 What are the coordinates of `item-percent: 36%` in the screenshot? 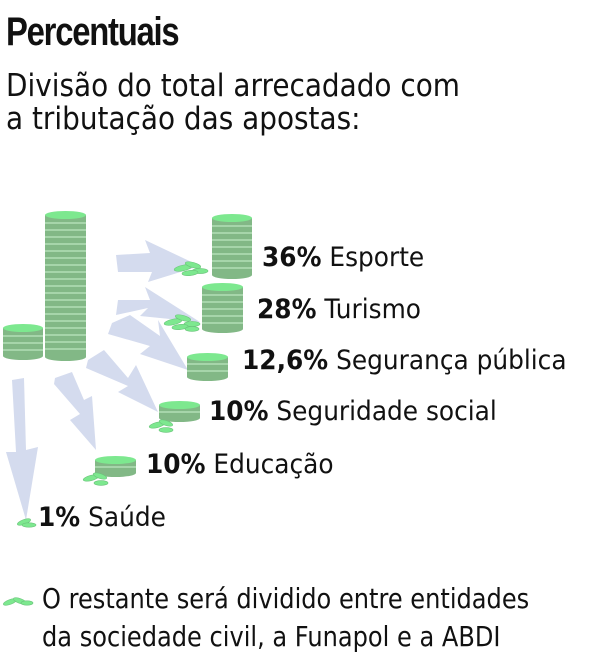 It's located at (292, 257).